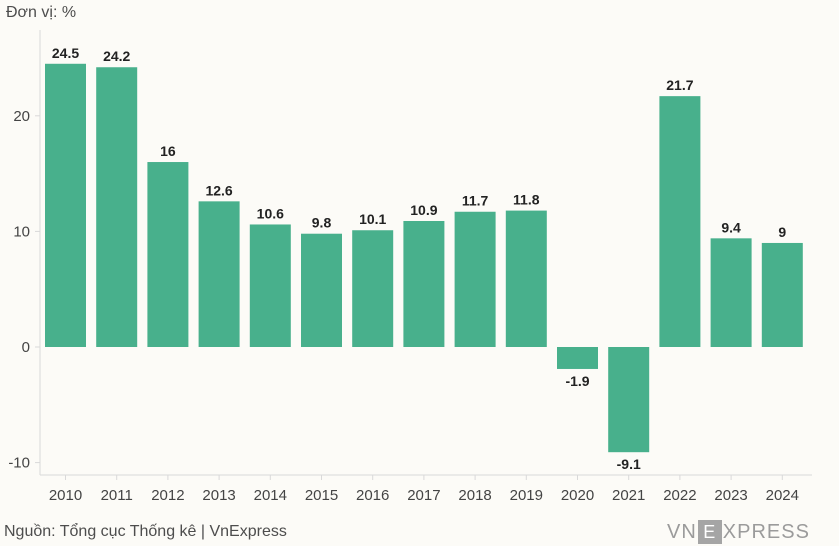  What do you see at coordinates (24, 252) in the screenshot?
I see `y-axis: -10 0 10 20` at bounding box center [24, 252].